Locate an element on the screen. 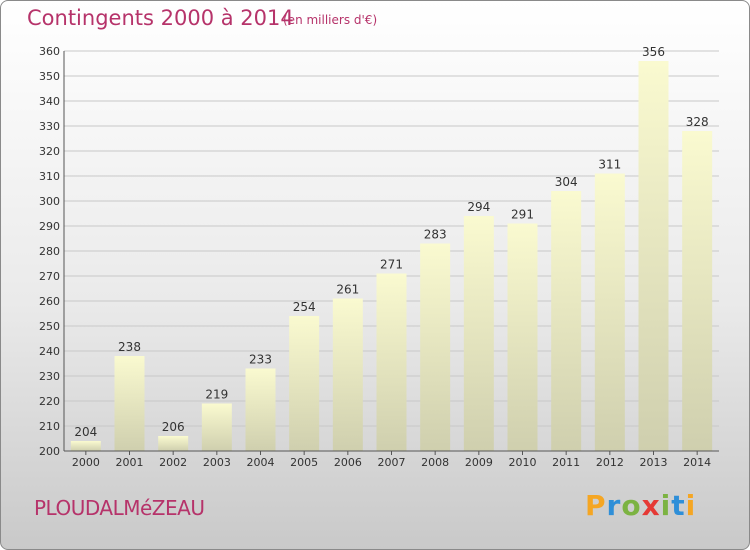 Image resolution: width=750 pixels, height=550 pixels. x-tick-label: 2011 is located at coordinates (566, 462).